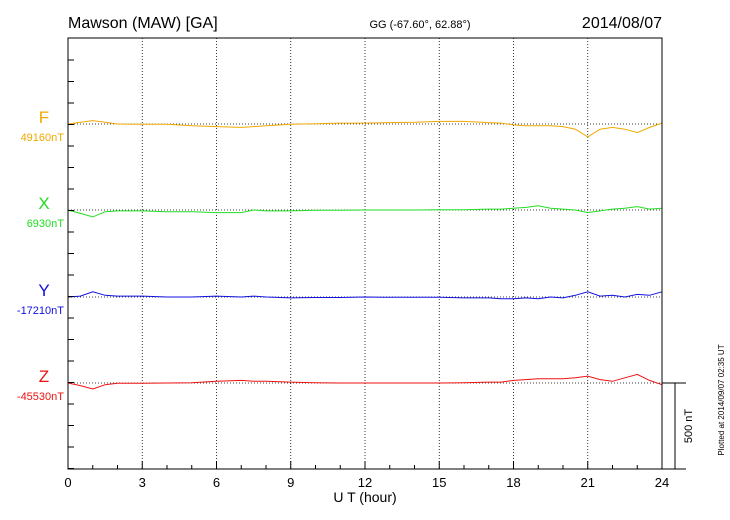 This screenshot has width=730, height=520. I want to click on series-name-x: X, so click(43, 203).